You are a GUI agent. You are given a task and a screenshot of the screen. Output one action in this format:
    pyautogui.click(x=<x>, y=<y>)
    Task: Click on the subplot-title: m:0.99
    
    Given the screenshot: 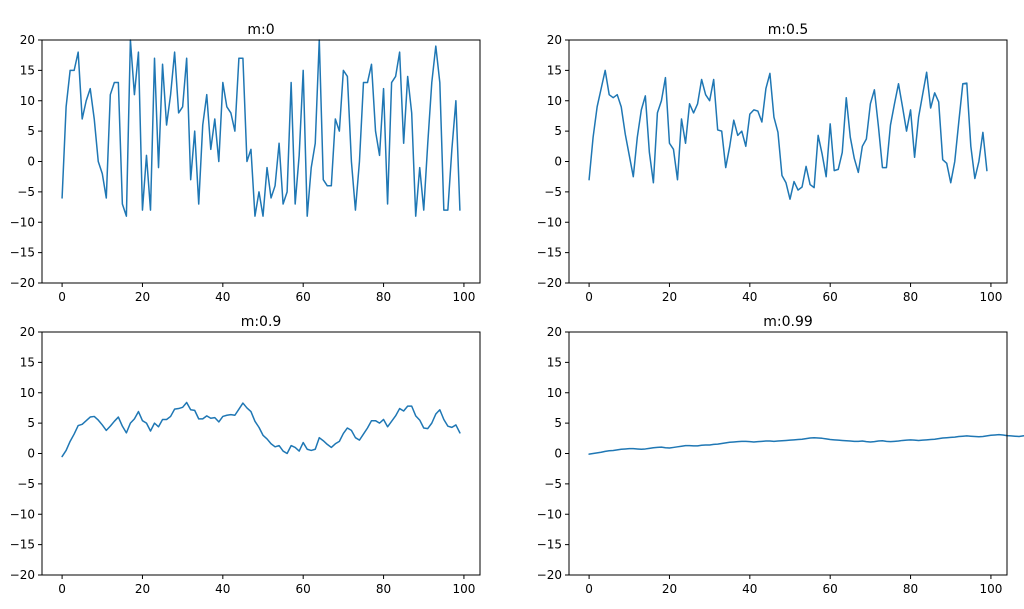 What is the action you would take?
    pyautogui.click(x=788, y=322)
    